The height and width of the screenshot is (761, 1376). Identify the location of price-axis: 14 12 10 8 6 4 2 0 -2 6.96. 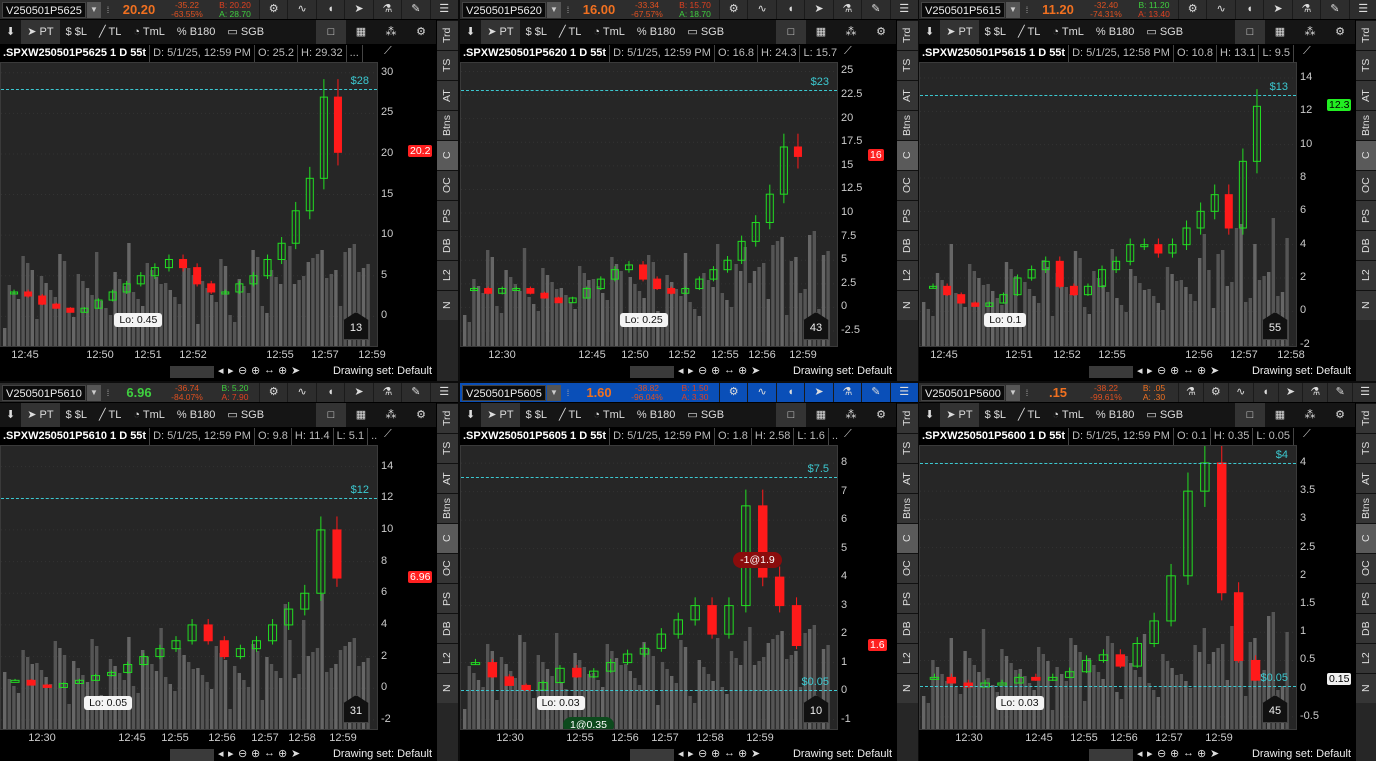
(407, 587).